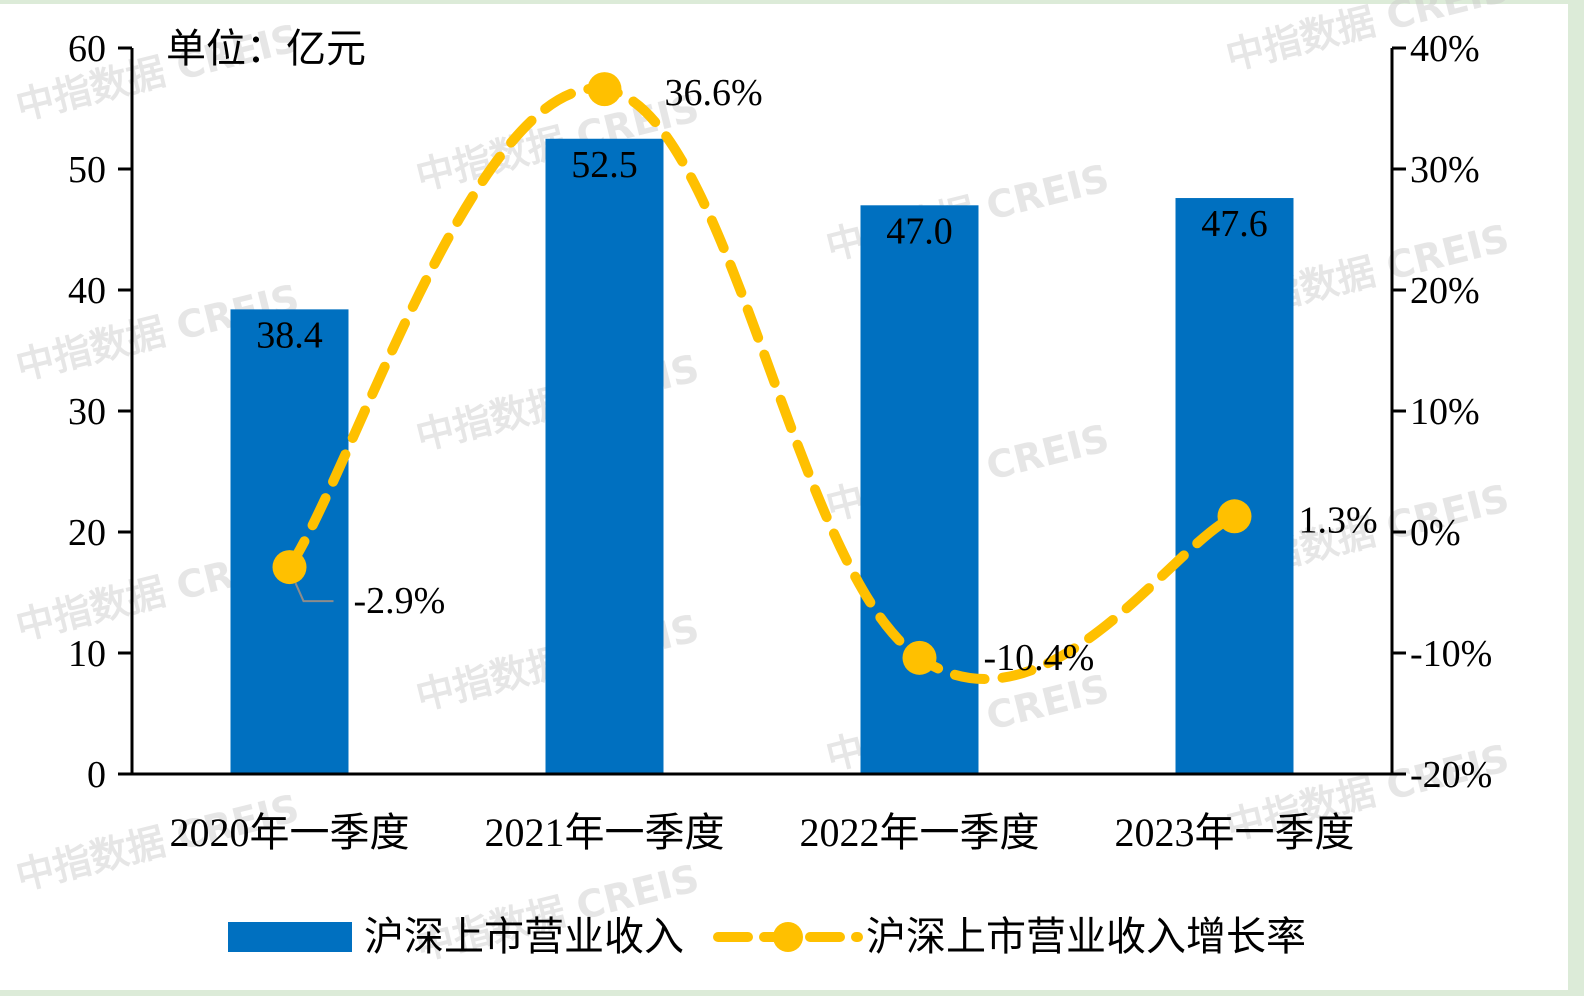 This screenshot has height=996, width=1584. I want to click on left-tick-label: 30, so click(87, 412).